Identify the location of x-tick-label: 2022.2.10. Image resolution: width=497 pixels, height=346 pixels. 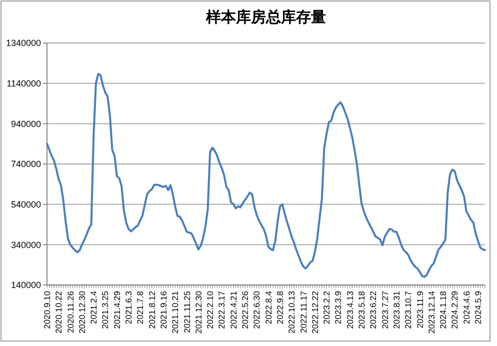
(210, 309).